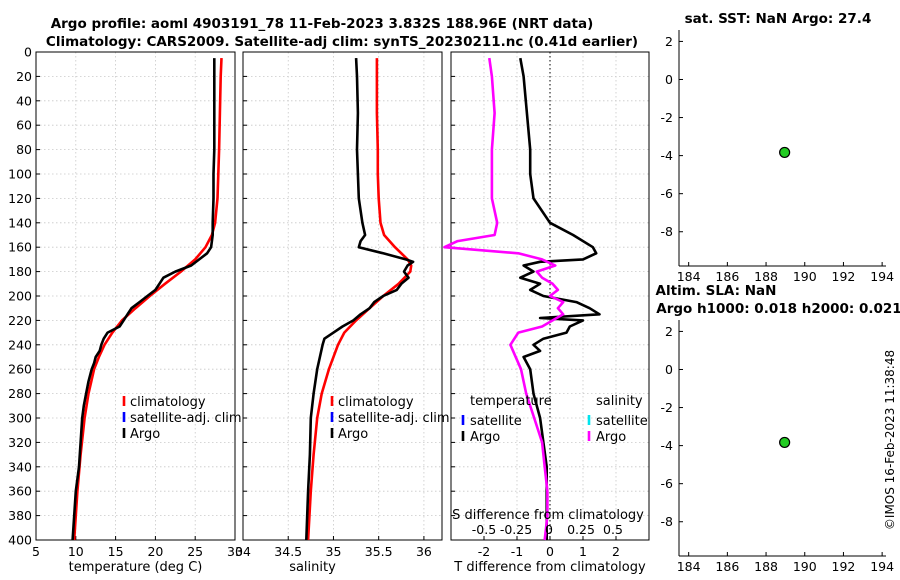 This screenshot has height=580, width=900. What do you see at coordinates (549, 529) in the screenshot?
I see `s-axis-tick-label: 0` at bounding box center [549, 529].